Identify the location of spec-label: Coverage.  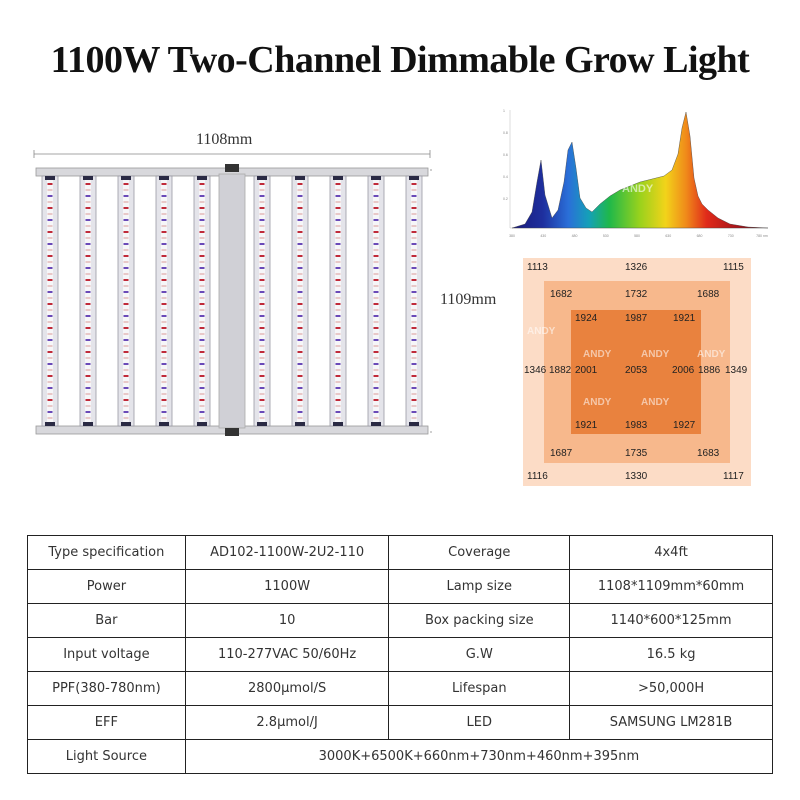
(479, 552).